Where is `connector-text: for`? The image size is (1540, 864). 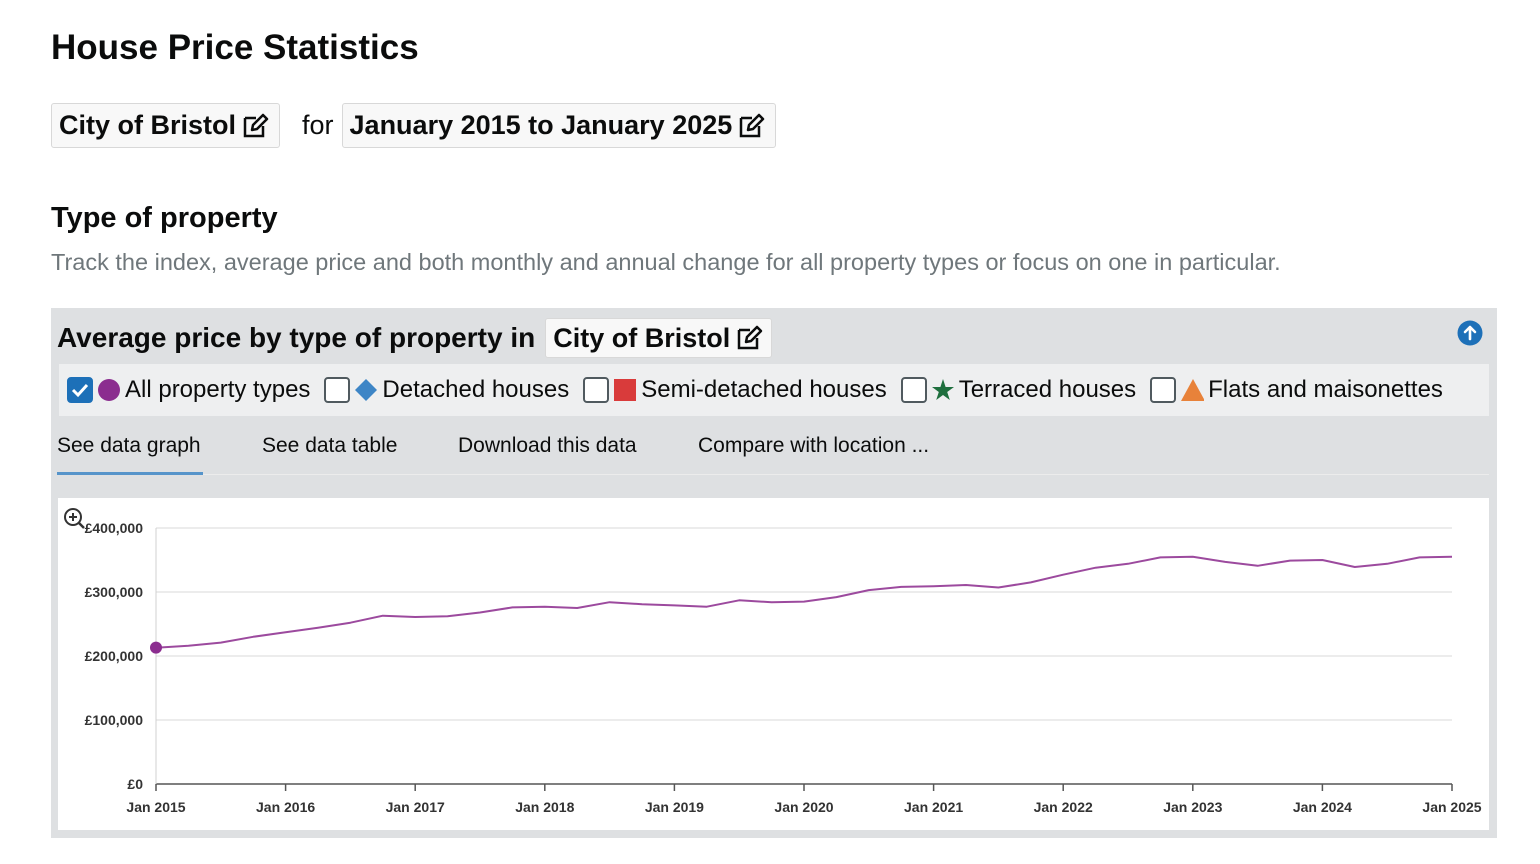
connector-text: for is located at coordinates (318, 125).